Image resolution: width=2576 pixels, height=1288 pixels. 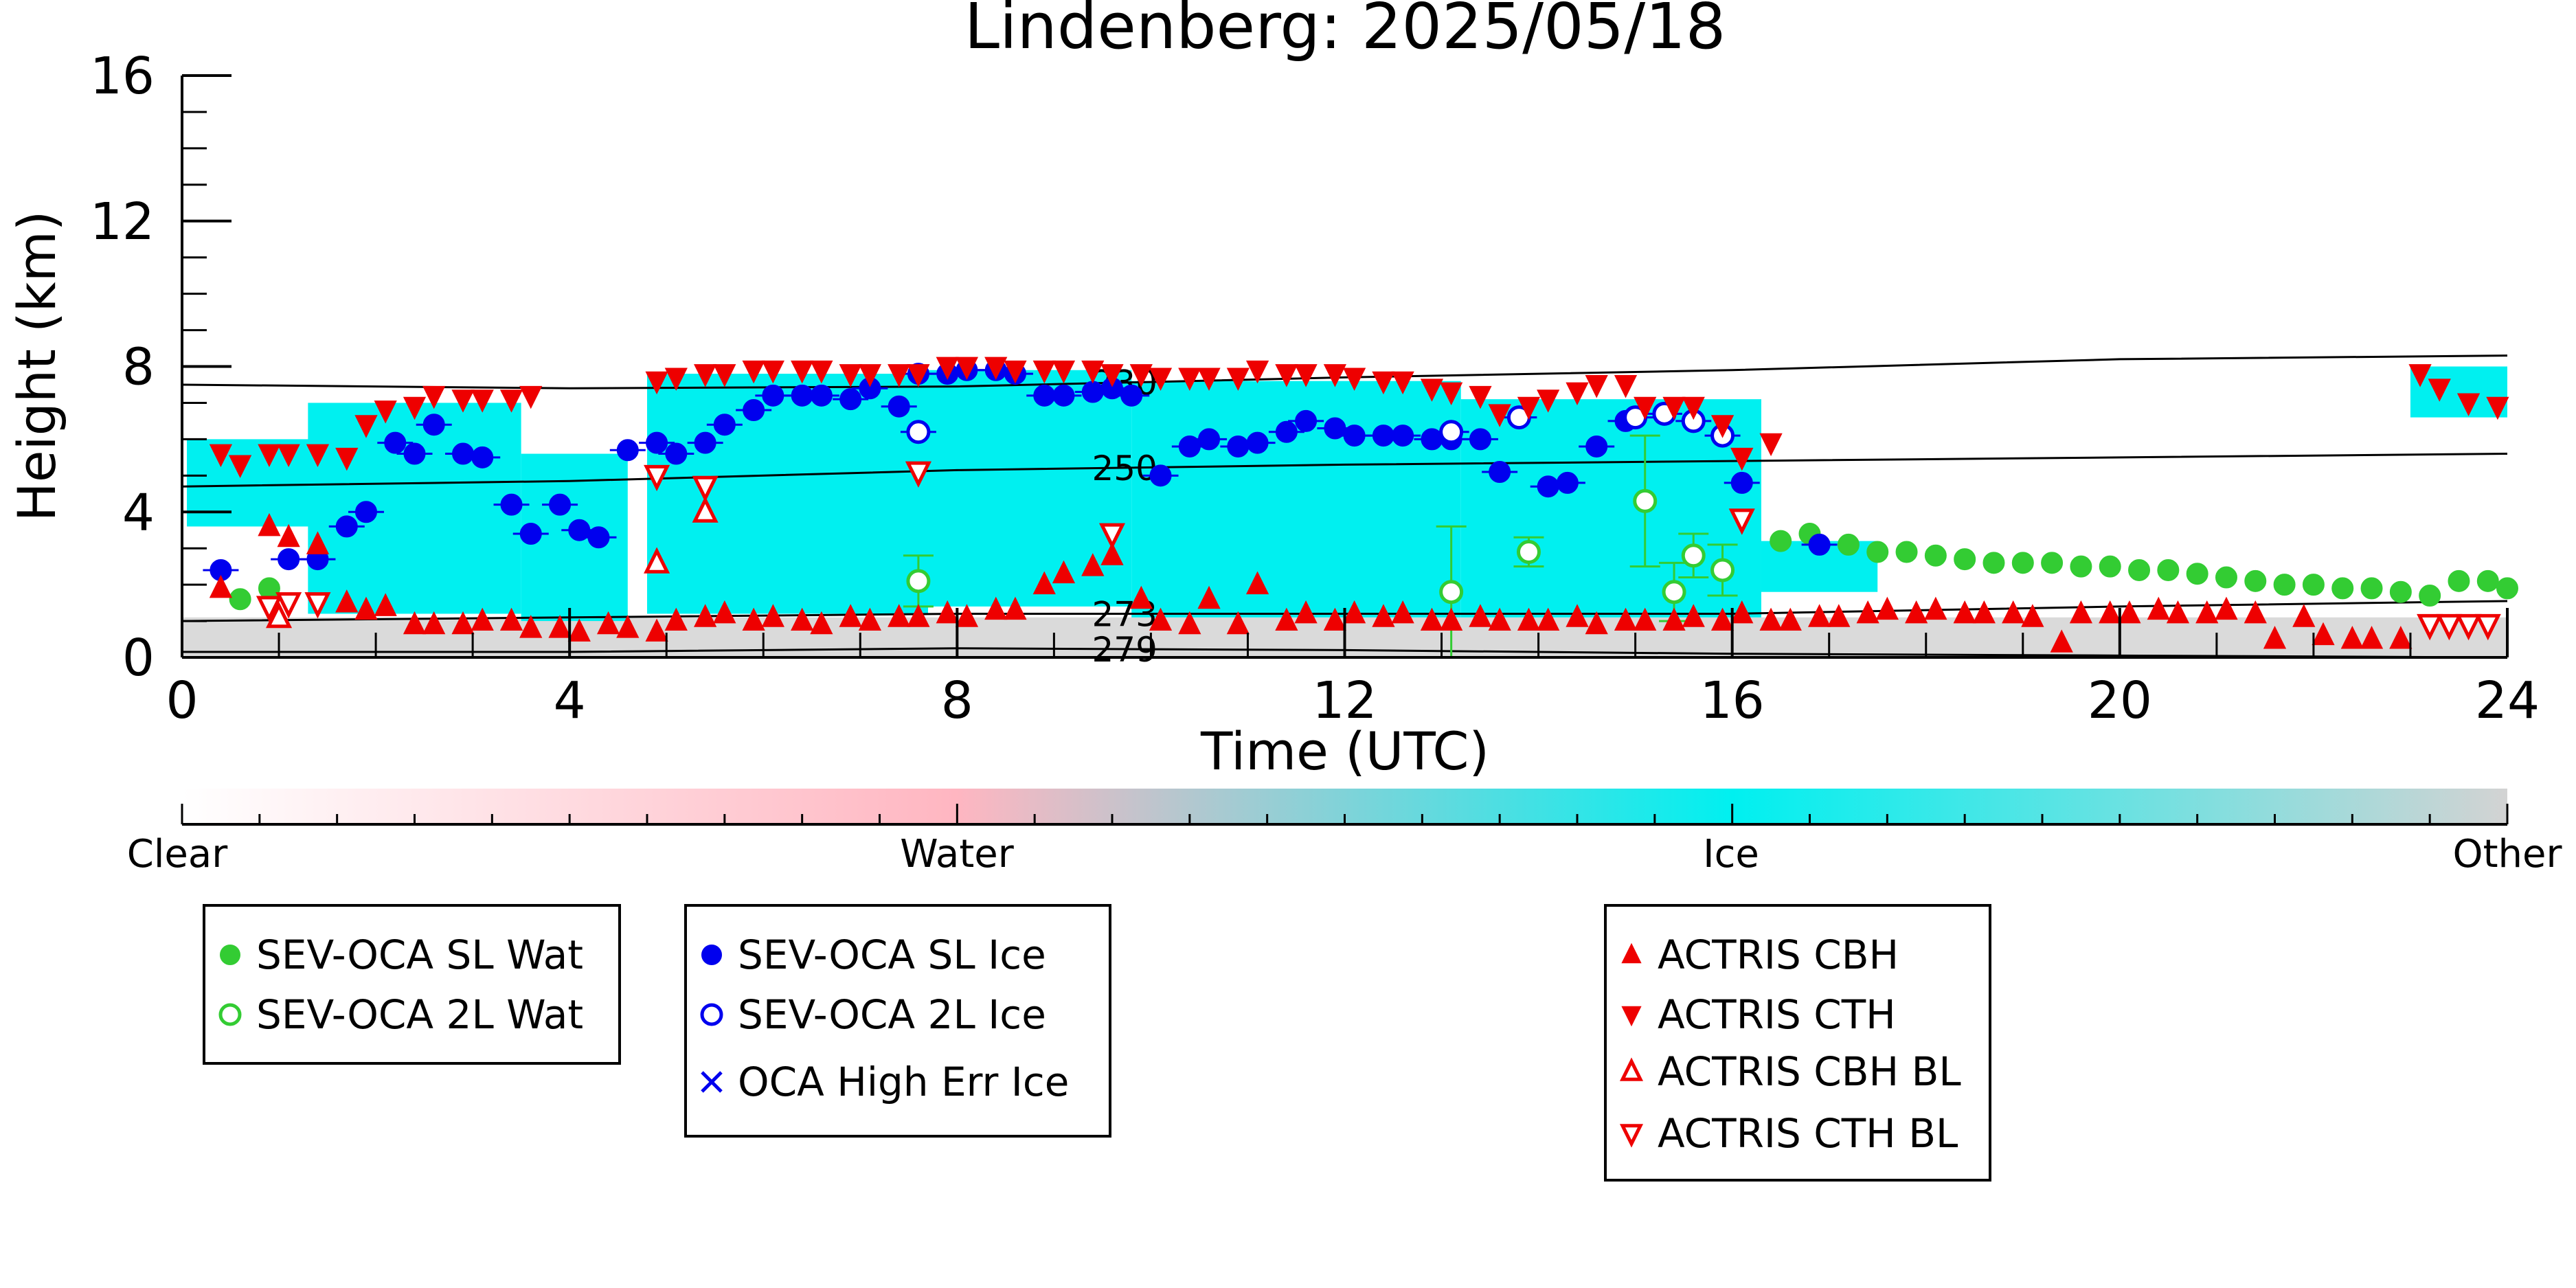 What do you see at coordinates (419, 1014) in the screenshot?
I see `legend-label-sev-oca-2l-wat: SEV-OCA 2L Wat` at bounding box center [419, 1014].